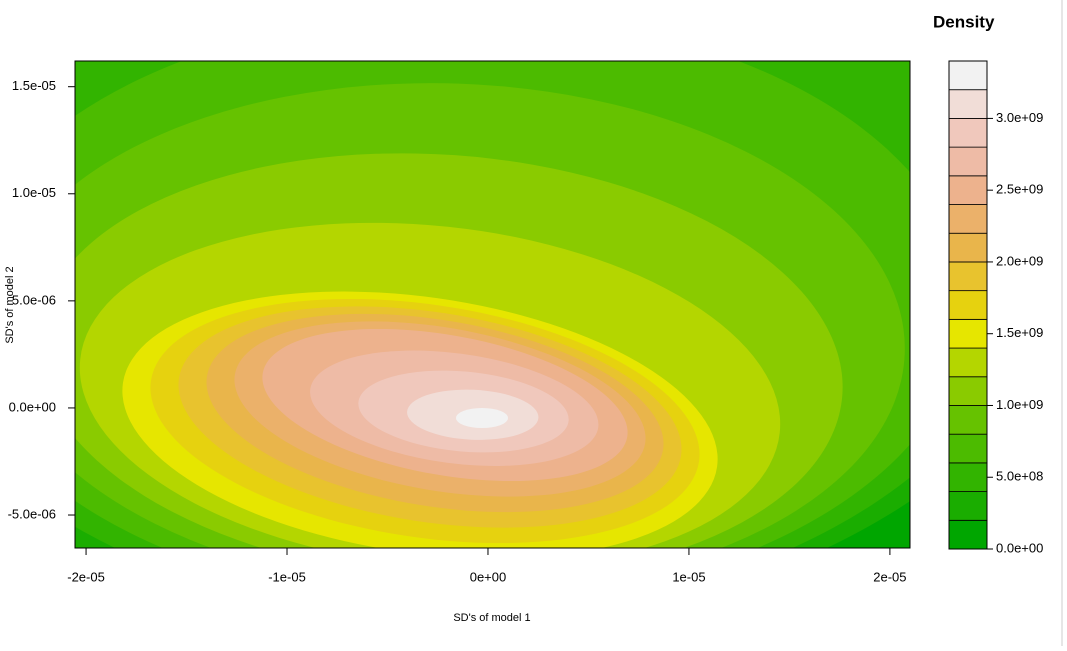  I want to click on legend-frame, so click(968, 305).